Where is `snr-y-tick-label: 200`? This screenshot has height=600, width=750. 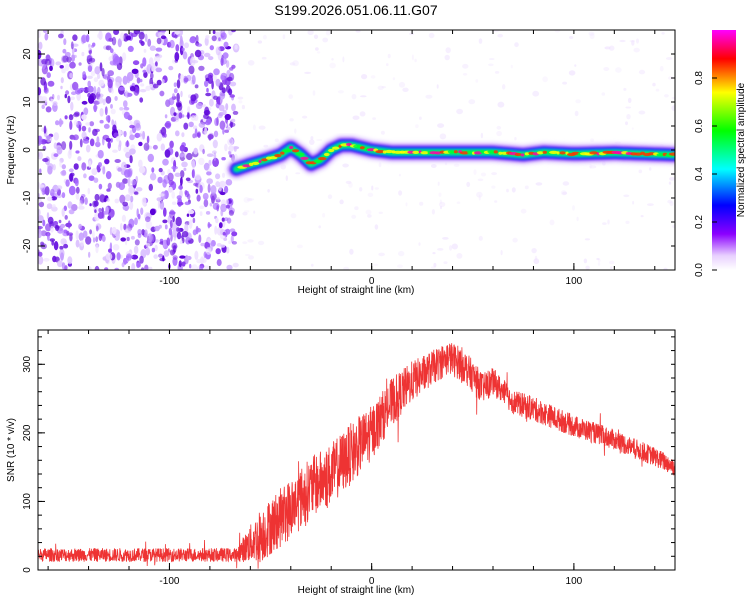
snr-y-tick-label: 200 is located at coordinates (27, 432).